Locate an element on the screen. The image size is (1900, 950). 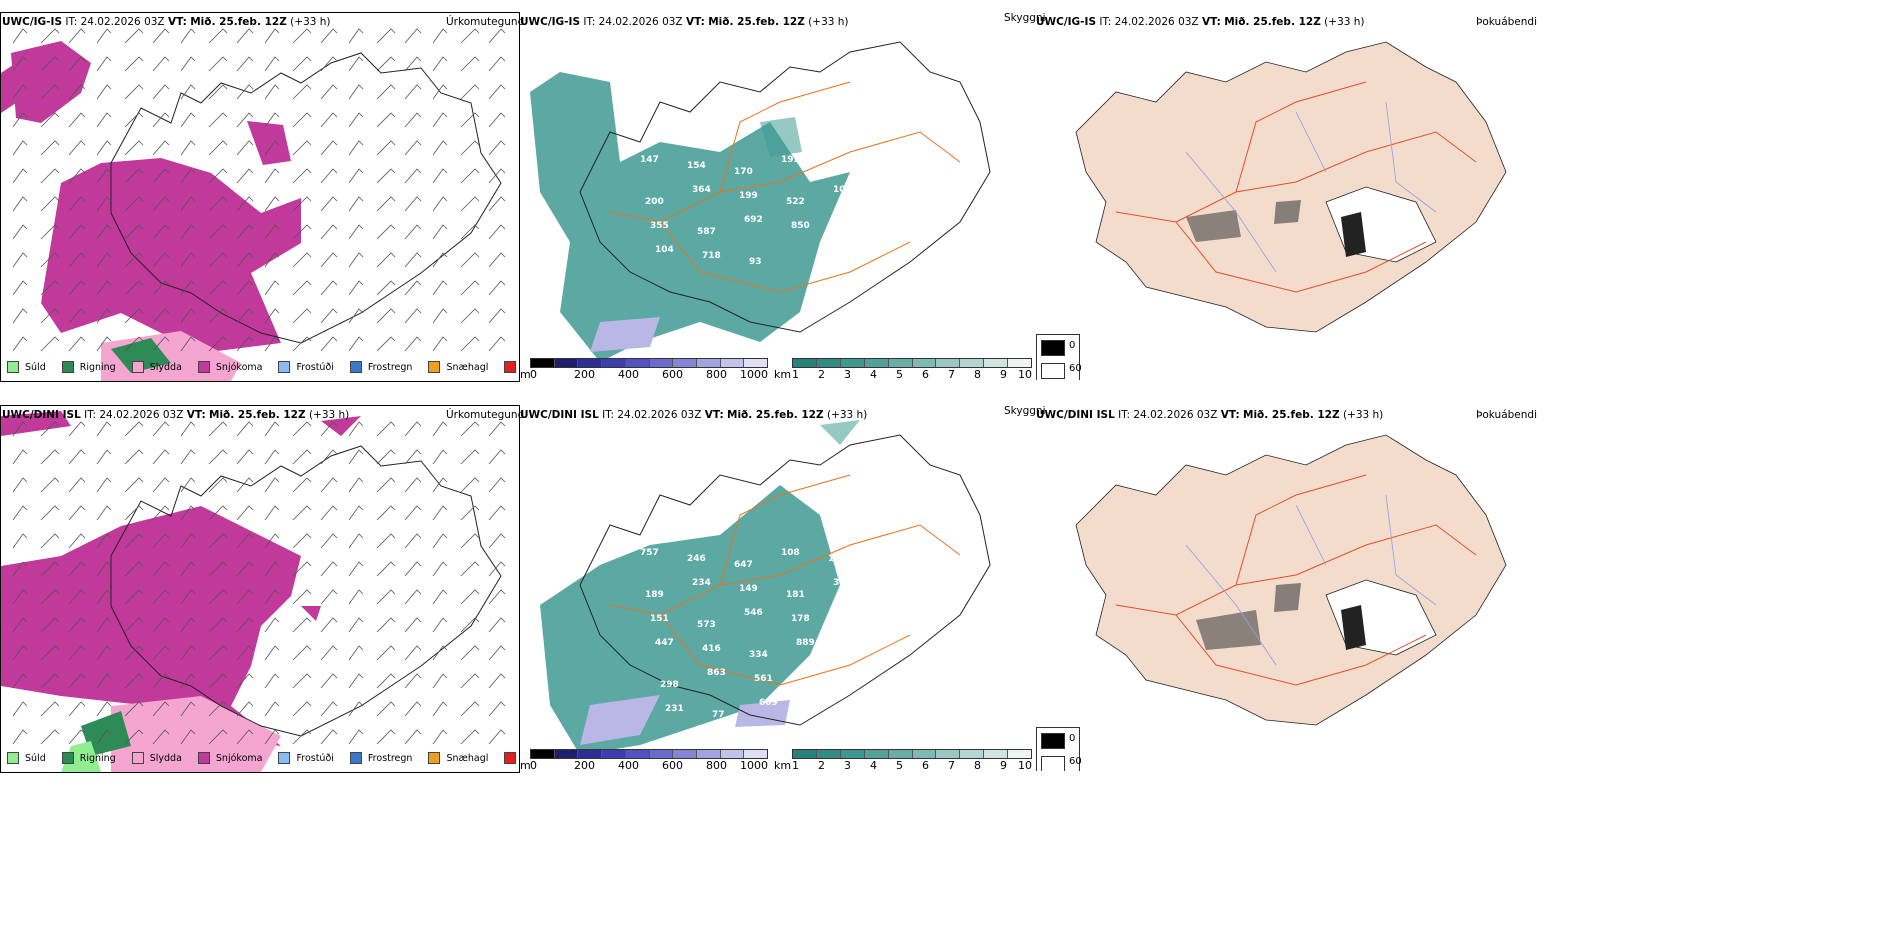
height-label: 170 is located at coordinates (743, 172).